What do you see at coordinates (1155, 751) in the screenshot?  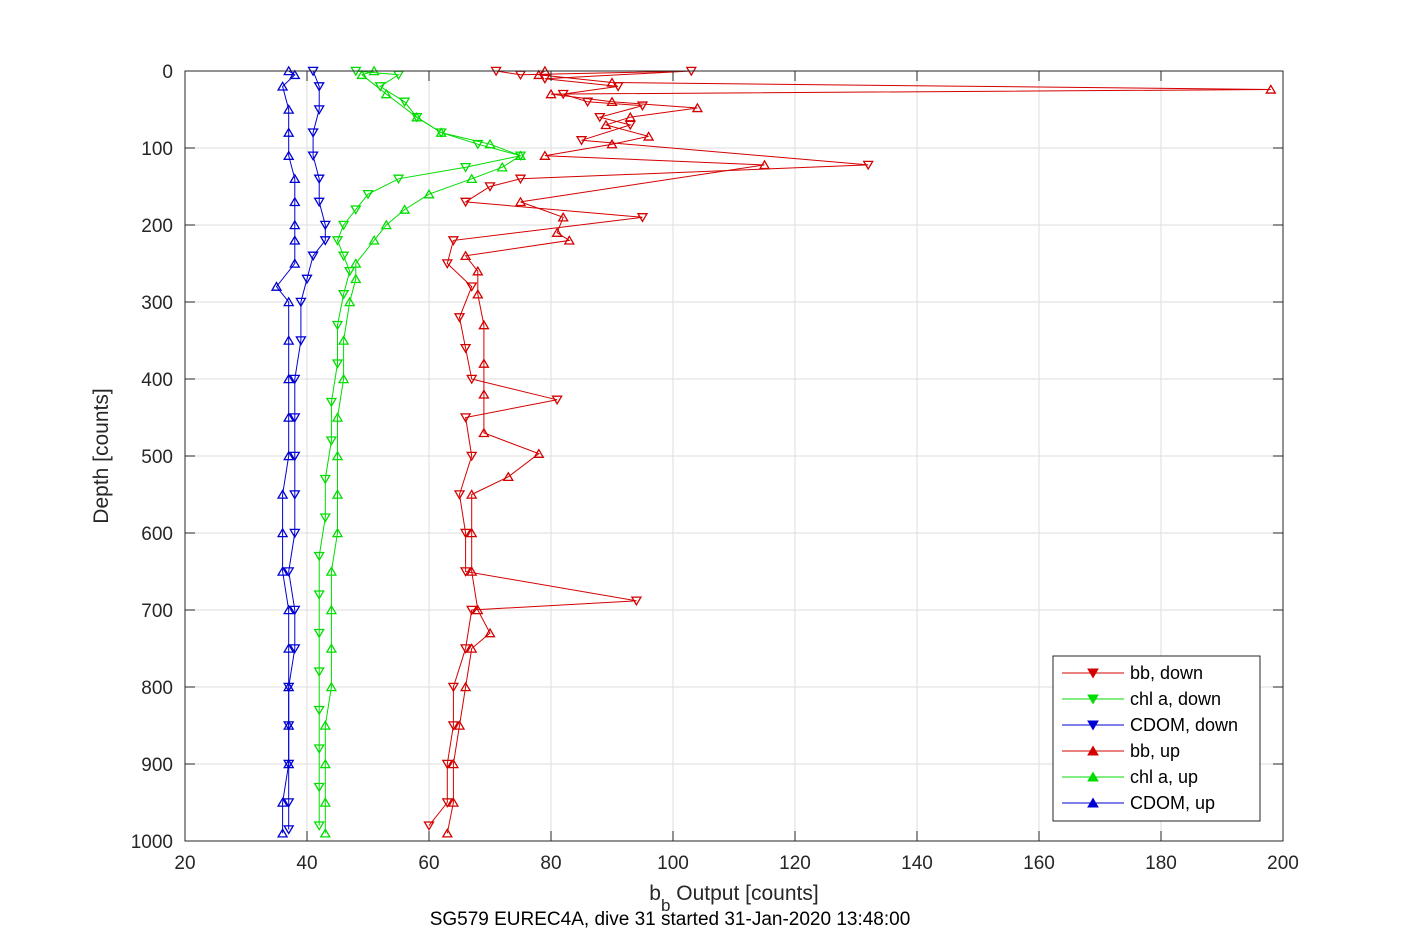 I see `legend-label: bb, up` at bounding box center [1155, 751].